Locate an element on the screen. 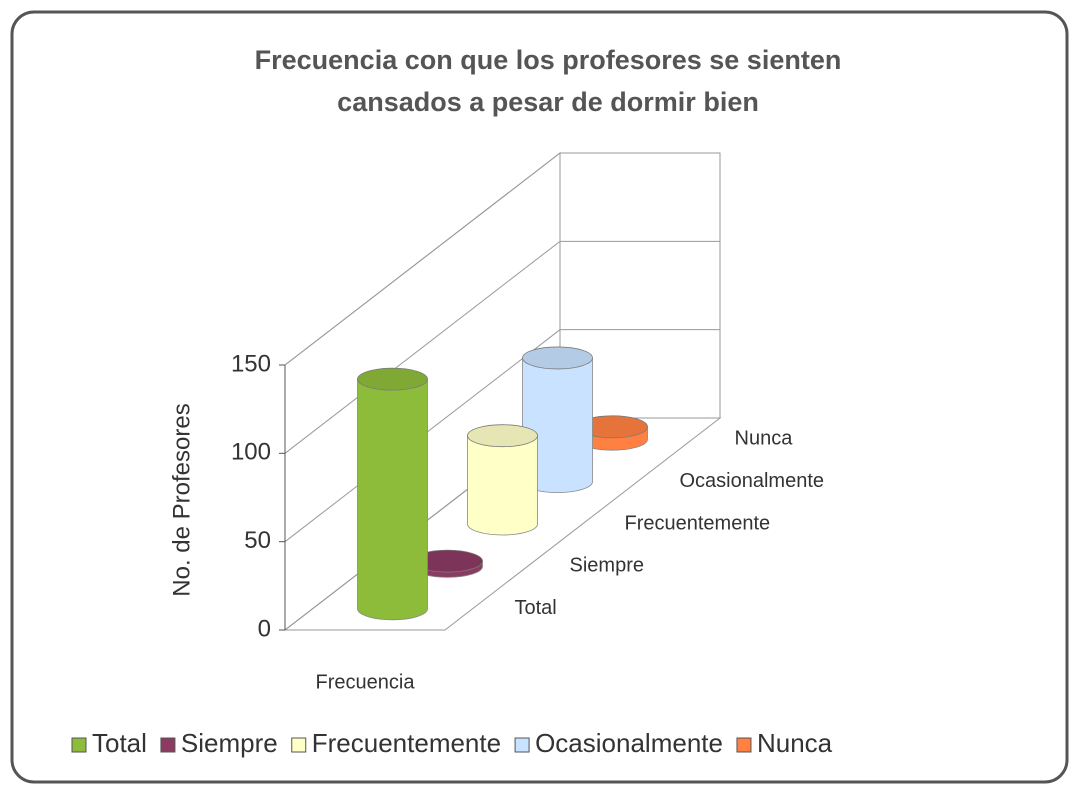 Image resolution: width=1073 pixels, height=789 pixels. y-axis-label: No. de Profesores is located at coordinates (181, 499).